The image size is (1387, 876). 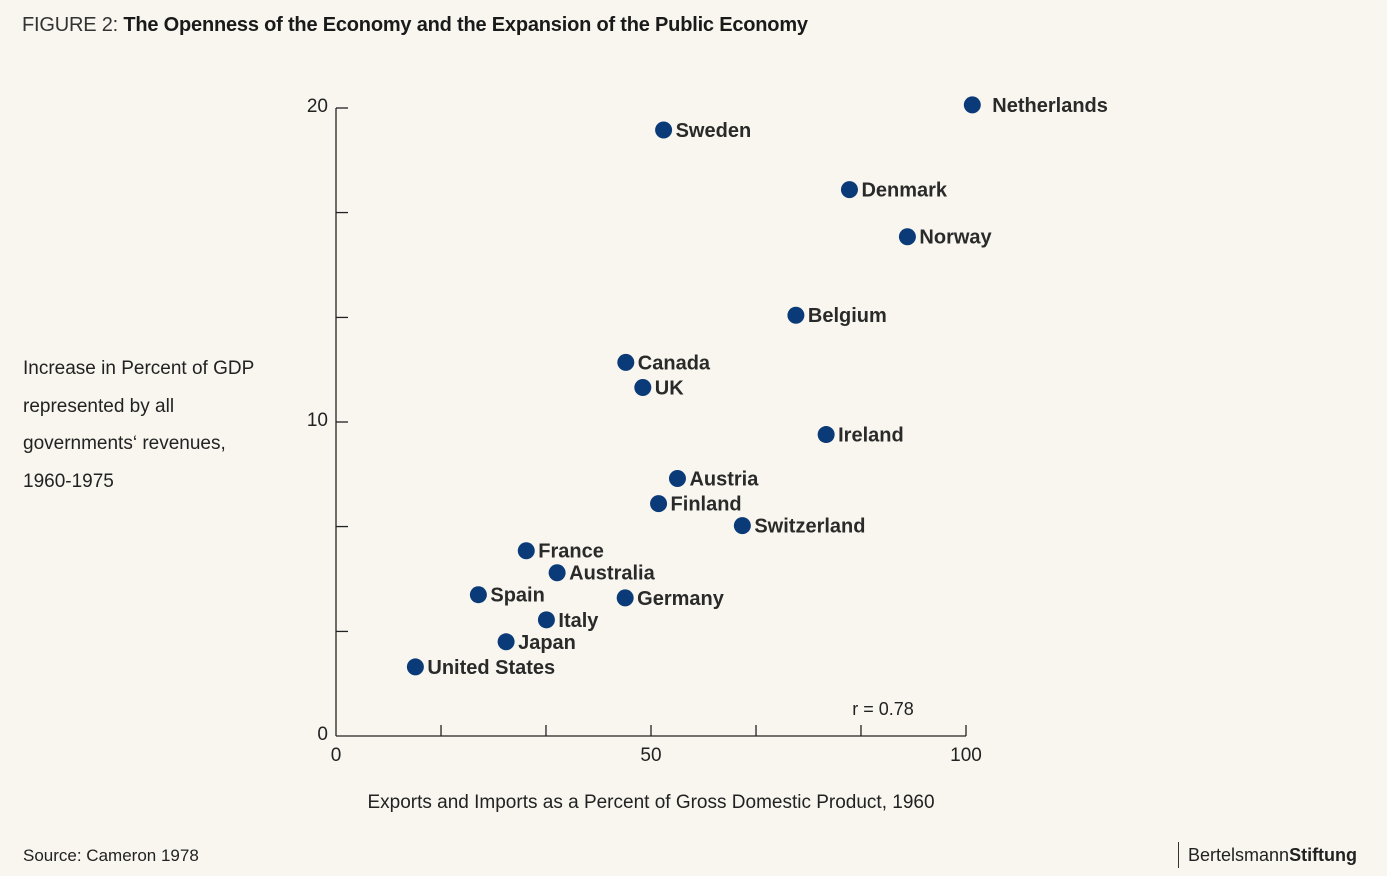 I want to click on correlation-annotation: r = 0.78, so click(x=883, y=709).